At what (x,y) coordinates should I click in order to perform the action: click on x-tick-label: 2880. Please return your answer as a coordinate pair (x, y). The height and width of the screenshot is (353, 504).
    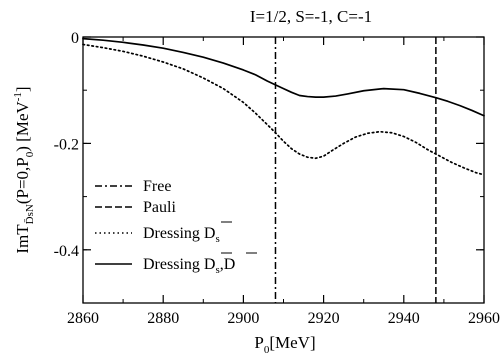
    Looking at the image, I should click on (163, 318).